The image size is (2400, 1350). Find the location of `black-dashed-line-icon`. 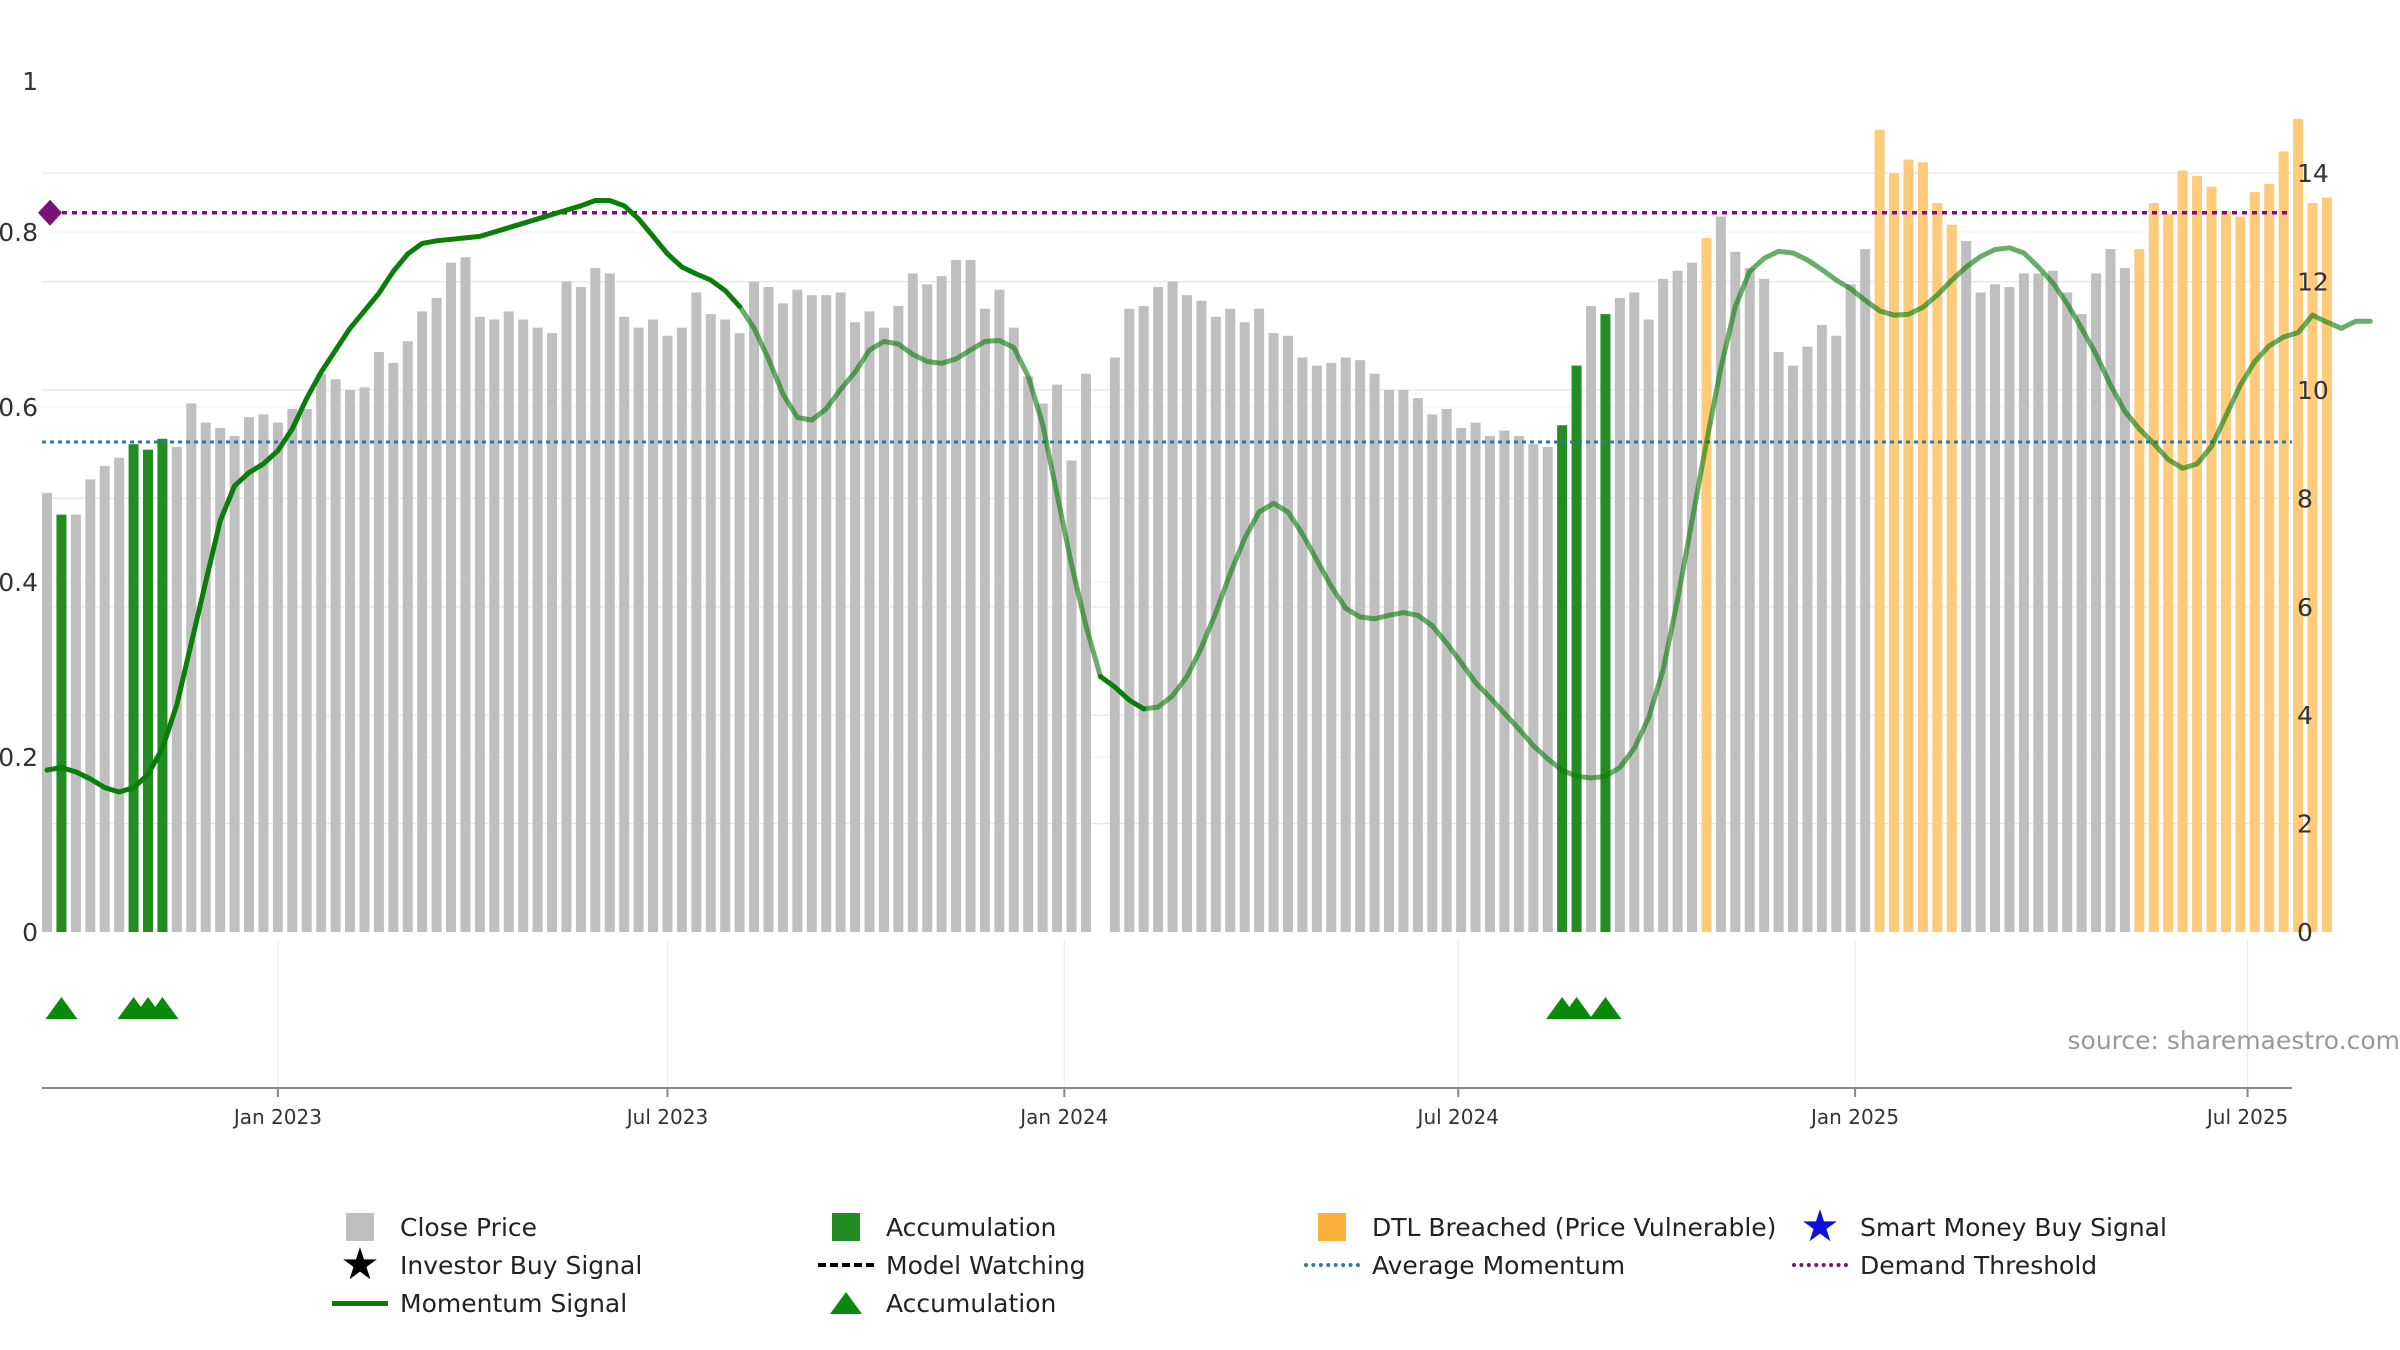

black-dashed-line-icon is located at coordinates (846, 1265).